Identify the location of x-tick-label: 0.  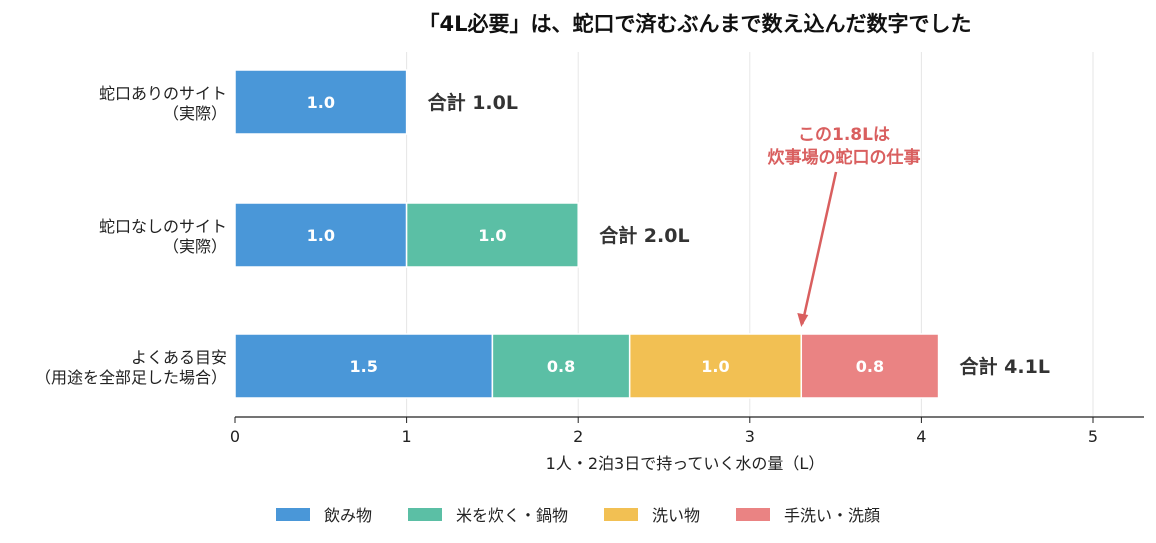
(235, 436).